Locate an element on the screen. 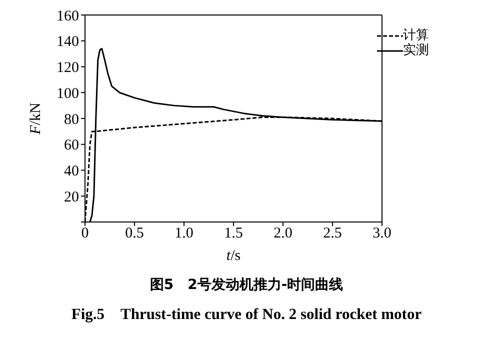 The image size is (493, 348). legend-label: 计算 is located at coordinates (416, 35).